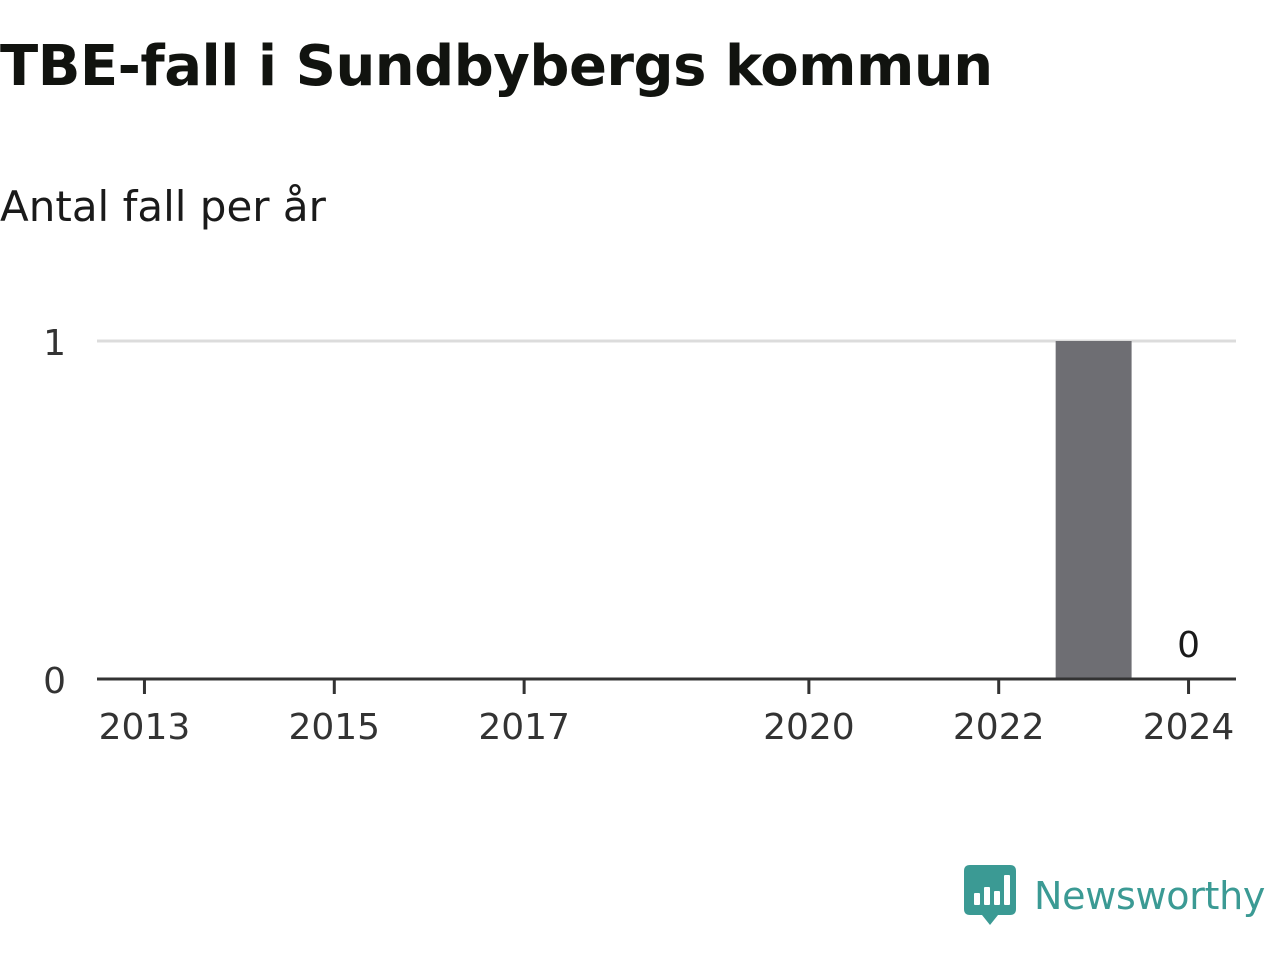  Describe the element at coordinates (524, 727) in the screenshot. I see `x-tick-label: 2017` at that location.